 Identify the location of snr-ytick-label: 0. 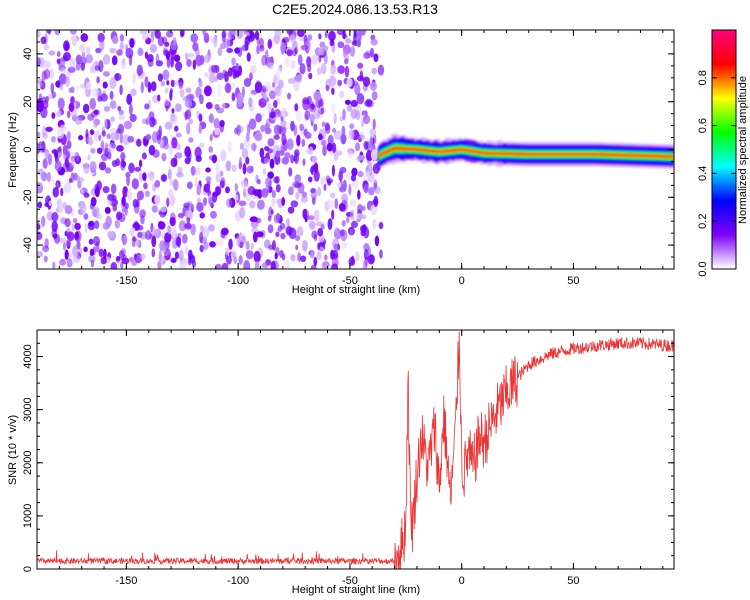
(28, 569).